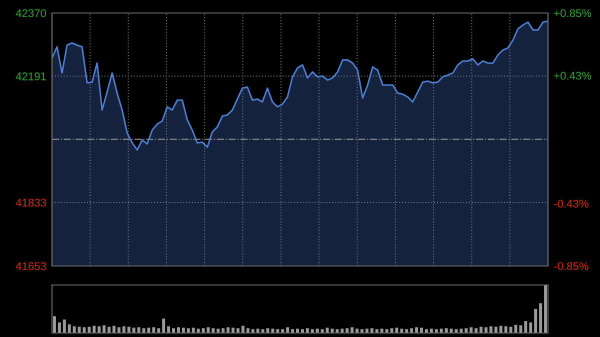 This screenshot has width=600, height=337. Describe the element at coordinates (573, 13) in the screenshot. I see `y2-tick-label: +0.85%` at that location.